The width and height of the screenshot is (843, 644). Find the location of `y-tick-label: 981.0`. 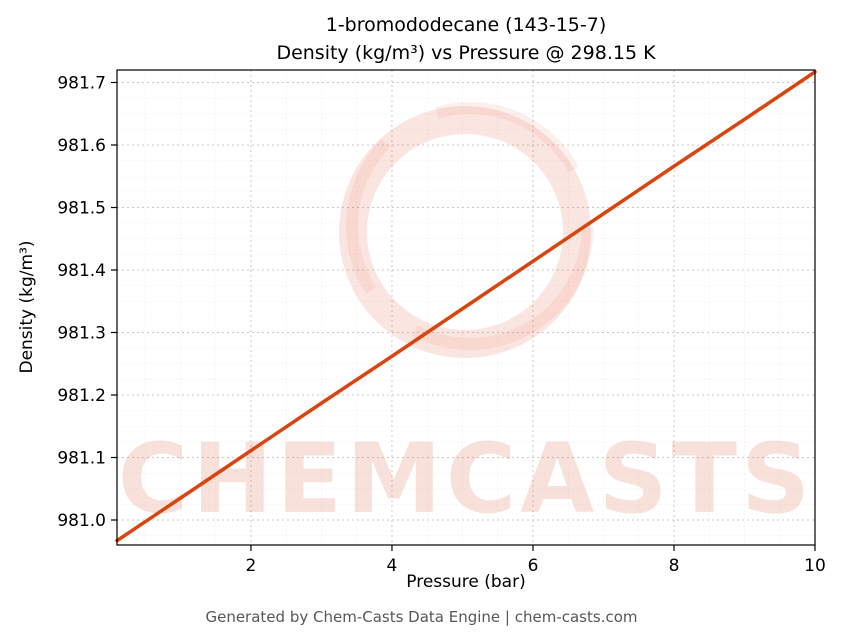

y-tick-label: 981.0 is located at coordinates (81, 521).